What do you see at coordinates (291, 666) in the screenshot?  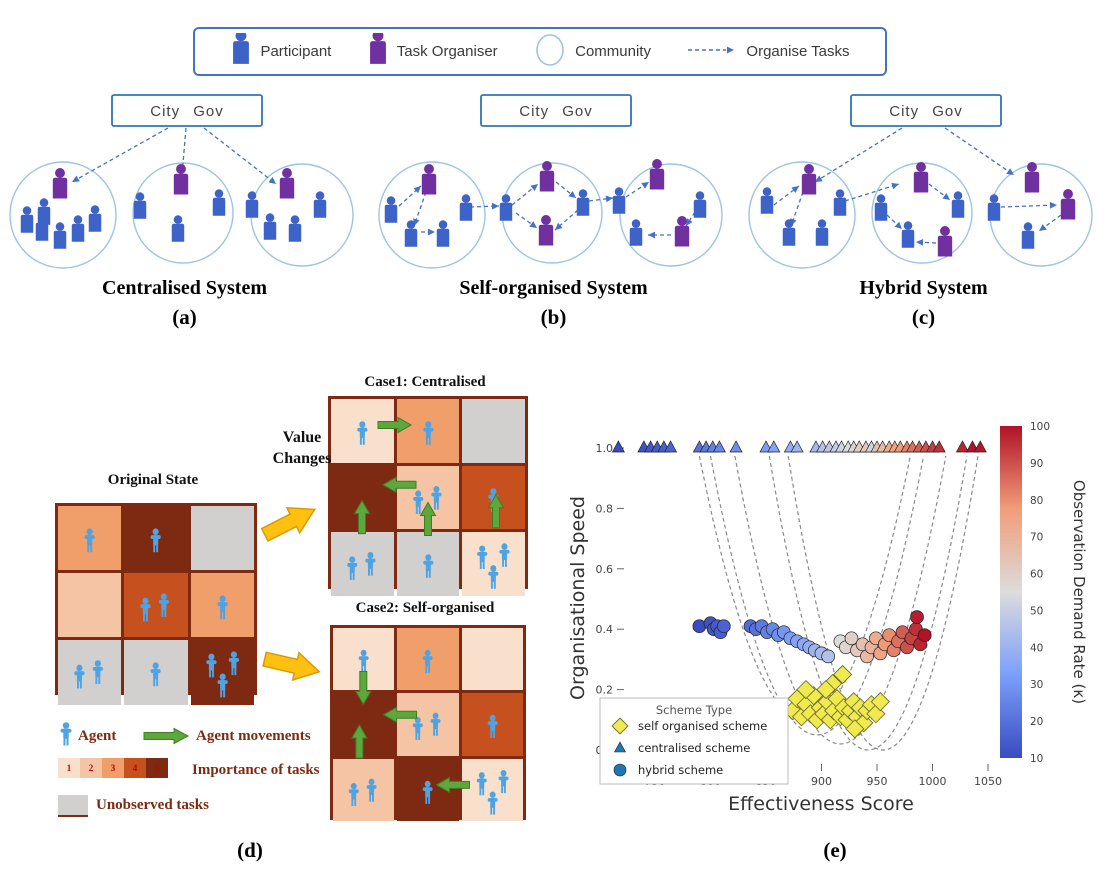 I see `value-change-arrow` at bounding box center [291, 666].